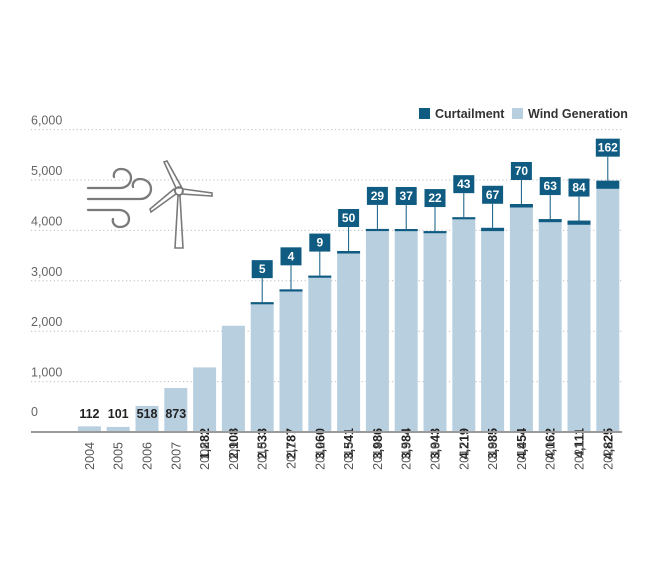 This screenshot has height=568, width=646. What do you see at coordinates (470, 114) in the screenshot?
I see `legend-label: Curtailment` at bounding box center [470, 114].